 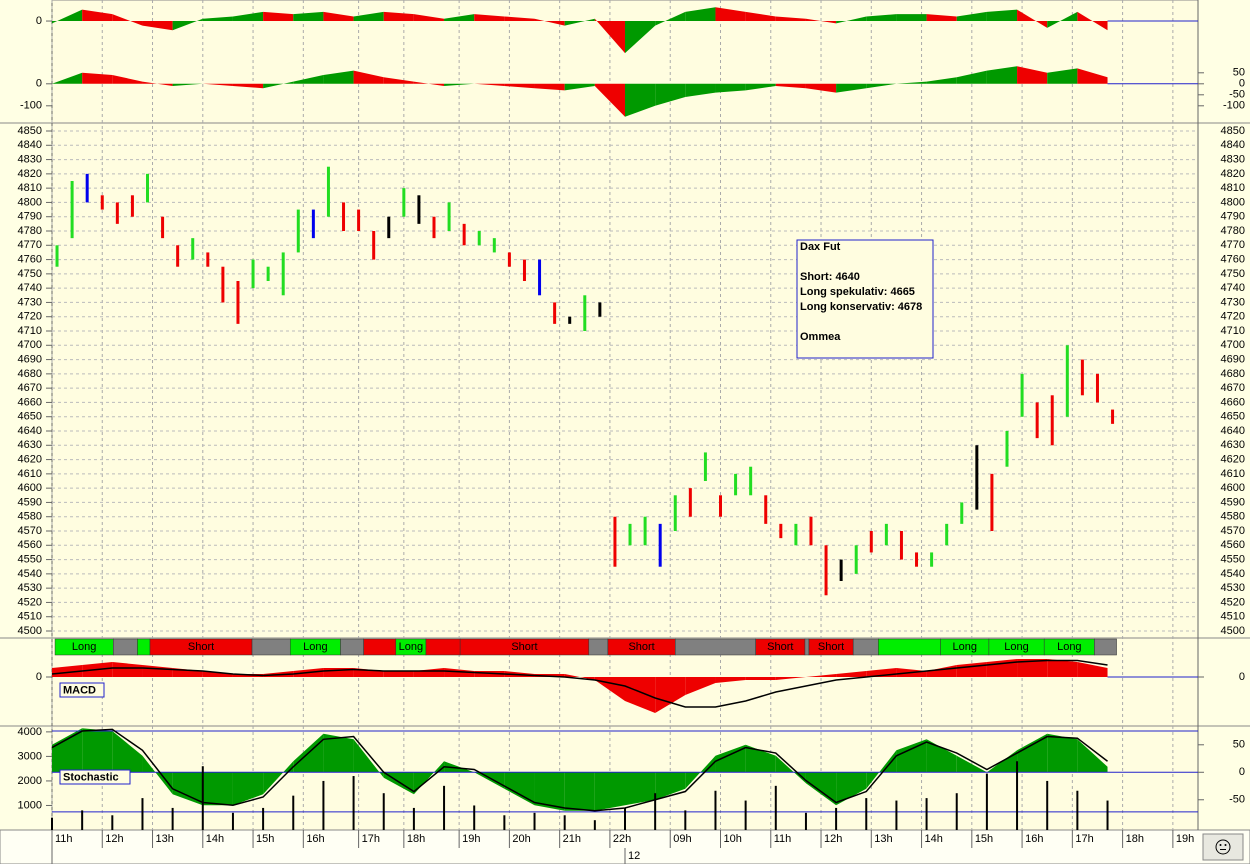 I want to click on y-tick-label: 4690, so click(x=30, y=359).